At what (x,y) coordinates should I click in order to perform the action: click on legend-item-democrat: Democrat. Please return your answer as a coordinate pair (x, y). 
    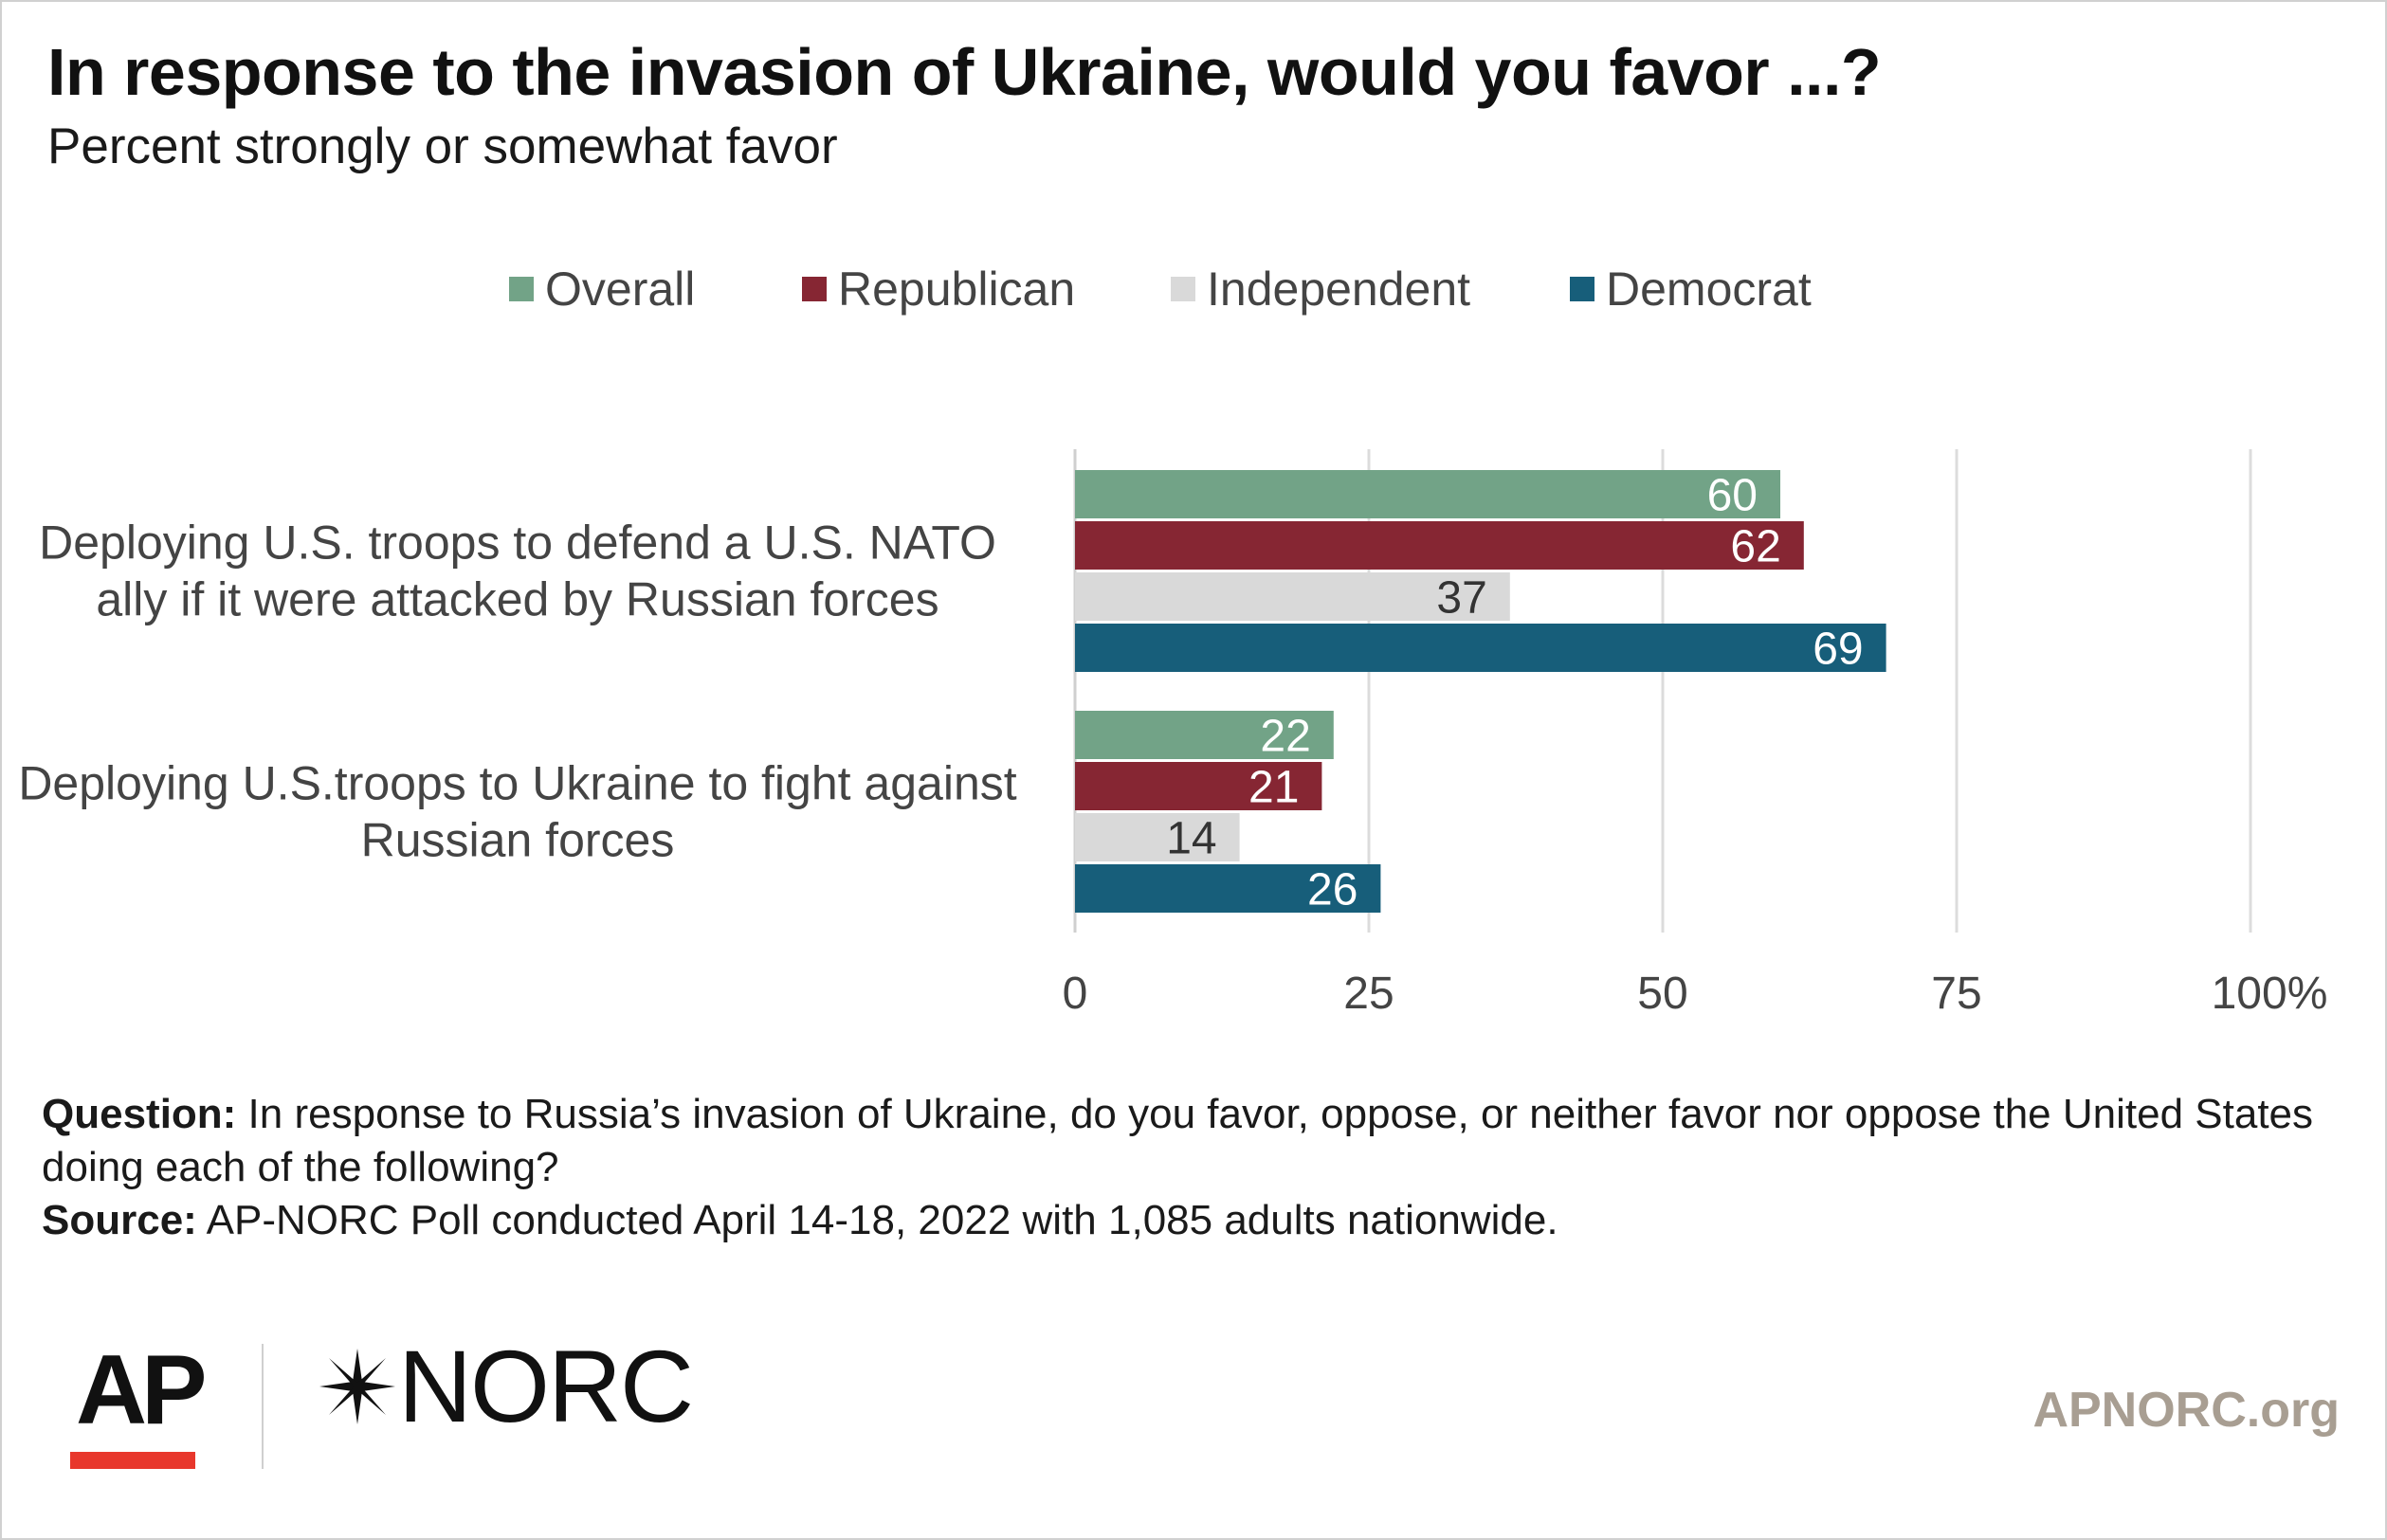
    Looking at the image, I should click on (1691, 289).